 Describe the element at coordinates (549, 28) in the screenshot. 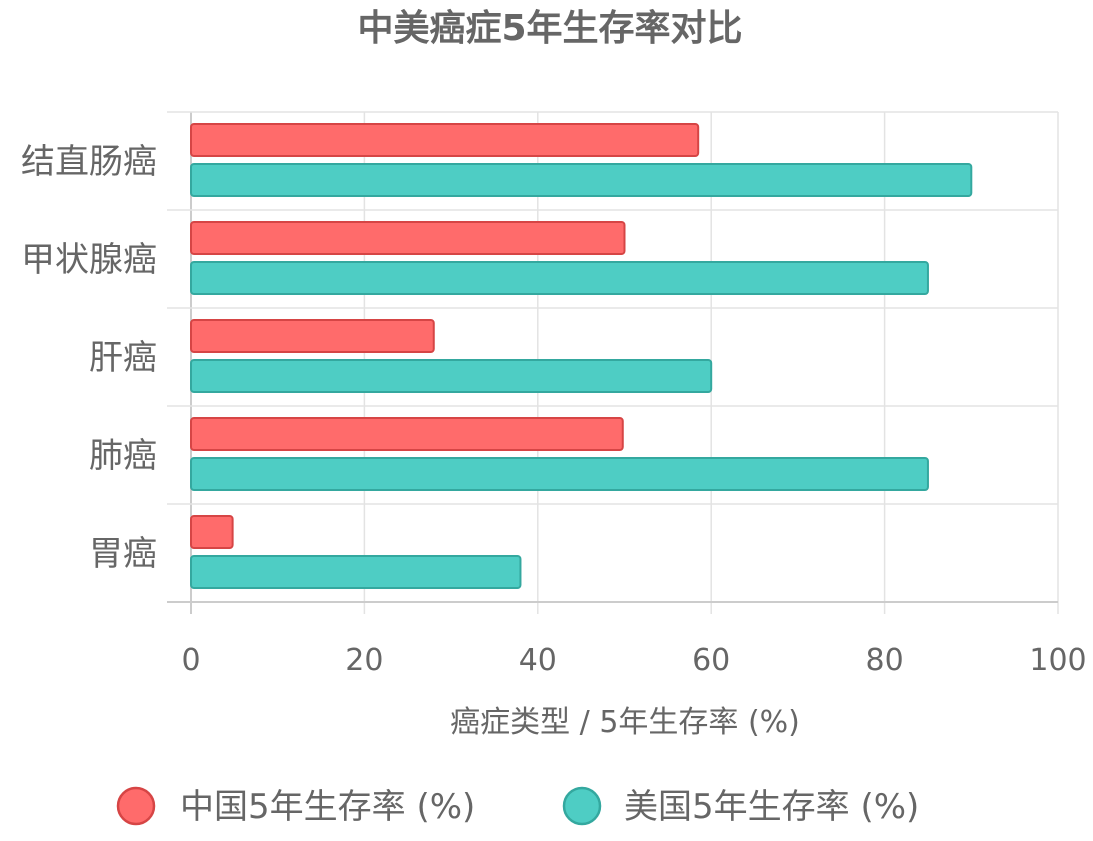

I see `chart-title: 中美癌症5年生存率对比` at that location.